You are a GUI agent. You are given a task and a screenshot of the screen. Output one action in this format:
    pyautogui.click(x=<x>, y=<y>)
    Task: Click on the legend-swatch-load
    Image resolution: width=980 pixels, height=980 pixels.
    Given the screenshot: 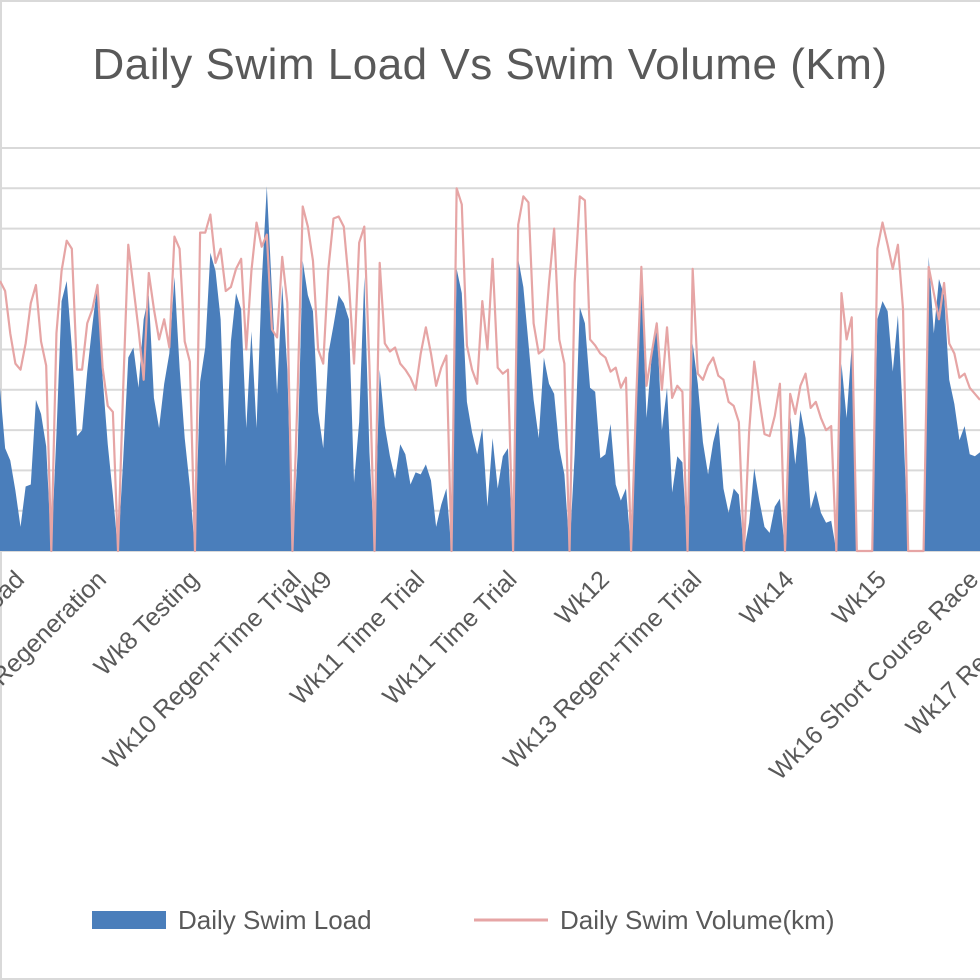 What is the action you would take?
    pyautogui.click(x=129, y=920)
    